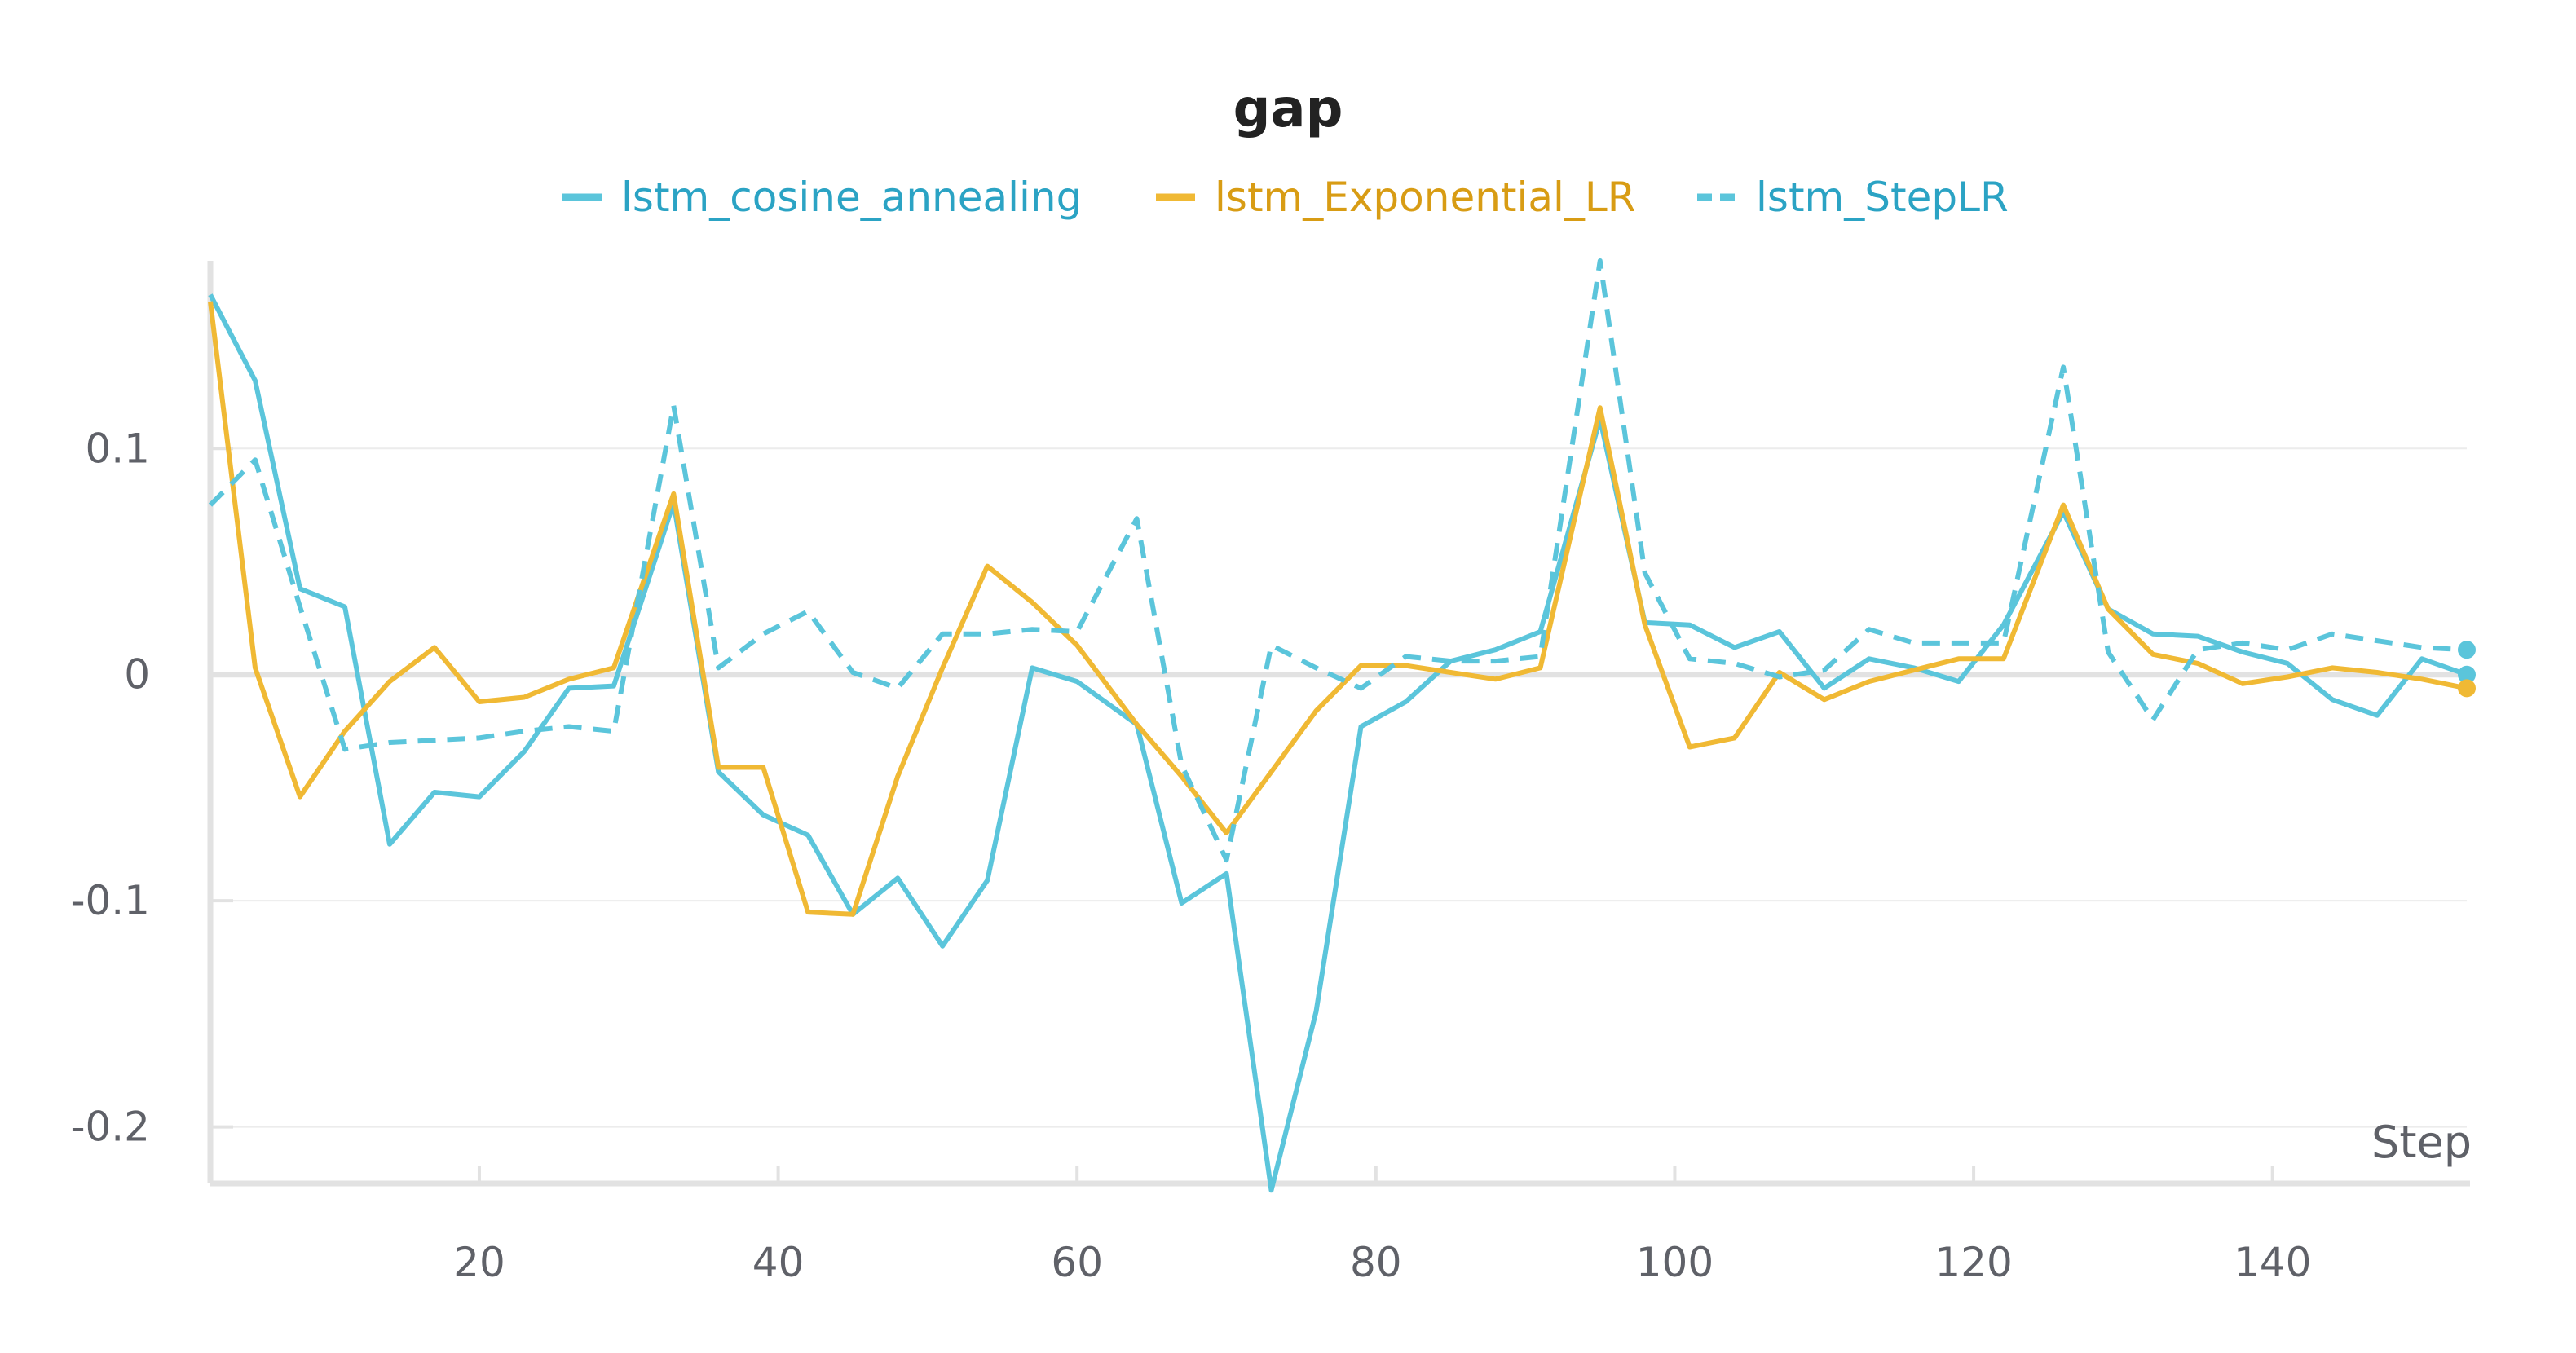  Describe the element at coordinates (479, 1262) in the screenshot. I see `x-tick-label: 20` at that location.